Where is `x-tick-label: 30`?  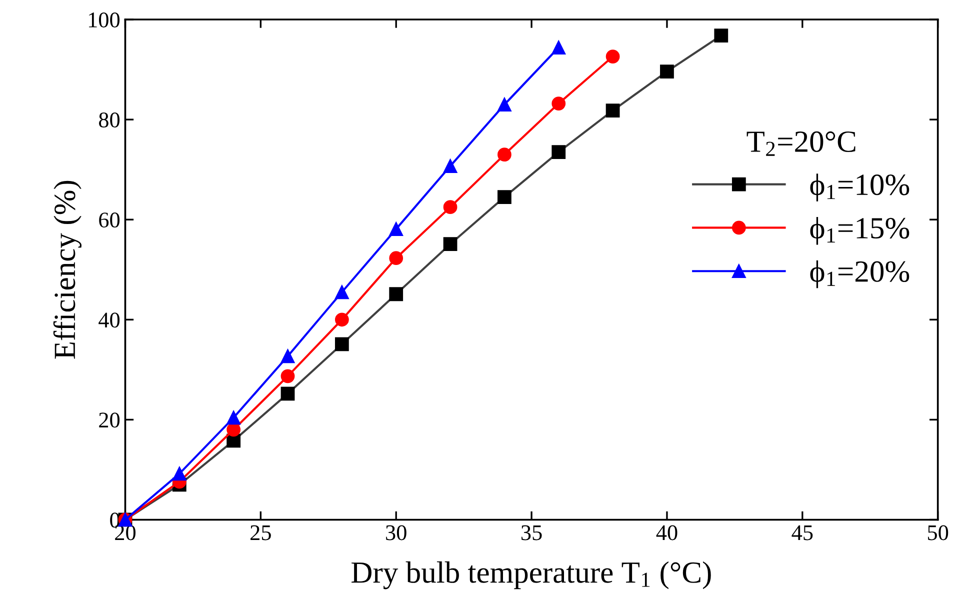
x-tick-label: 30 is located at coordinates (396, 532).